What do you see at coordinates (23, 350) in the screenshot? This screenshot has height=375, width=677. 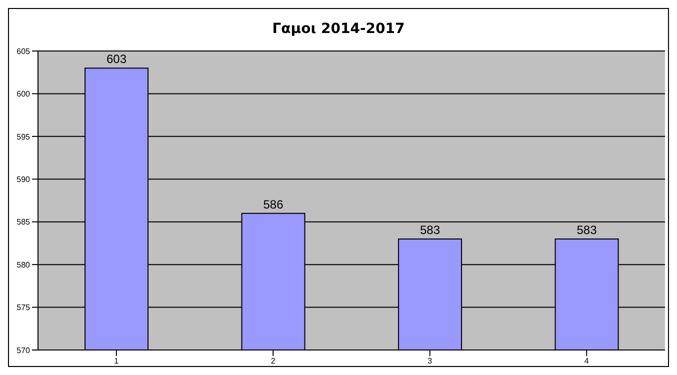 I see `y-tick-label: 570` at bounding box center [23, 350].